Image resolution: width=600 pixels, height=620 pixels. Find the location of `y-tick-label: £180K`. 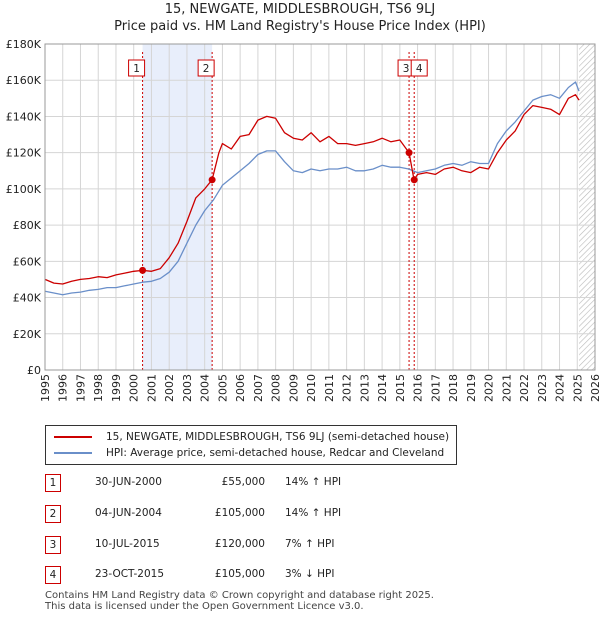

y-tick-label: £180K is located at coordinates (24, 44).